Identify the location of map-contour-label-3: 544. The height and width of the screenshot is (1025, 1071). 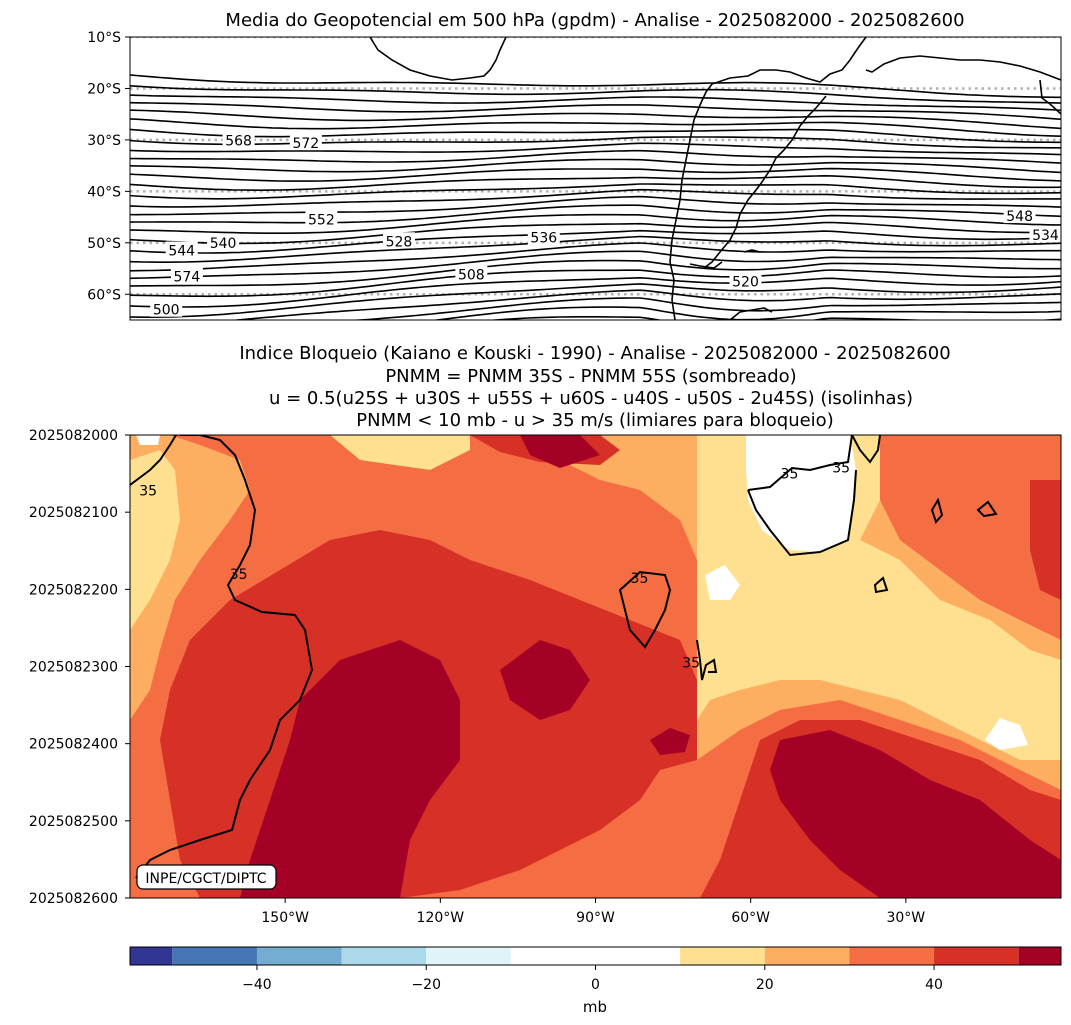
(181, 252).